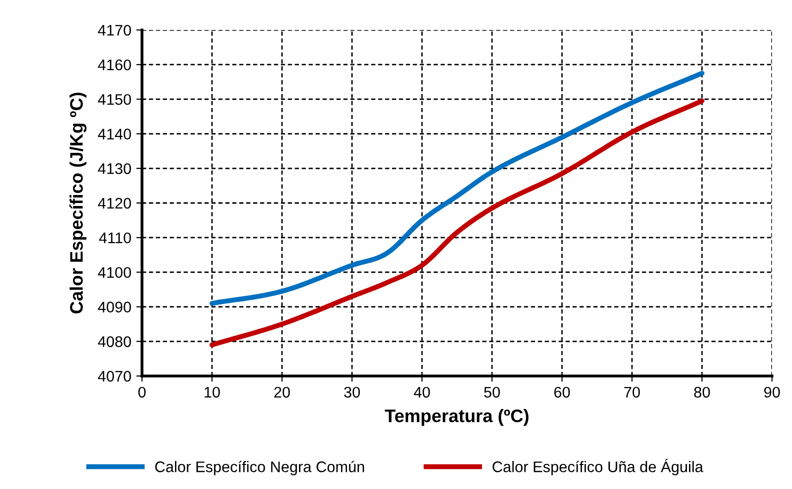  Describe the element at coordinates (114, 376) in the screenshot. I see `y-tick-label: 4070` at that location.